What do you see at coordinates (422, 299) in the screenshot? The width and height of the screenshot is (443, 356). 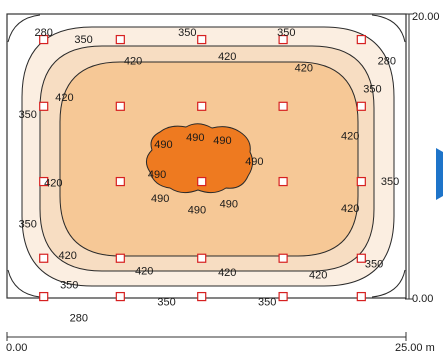 I see `y-axis-min-label: 0.00` at bounding box center [422, 299].